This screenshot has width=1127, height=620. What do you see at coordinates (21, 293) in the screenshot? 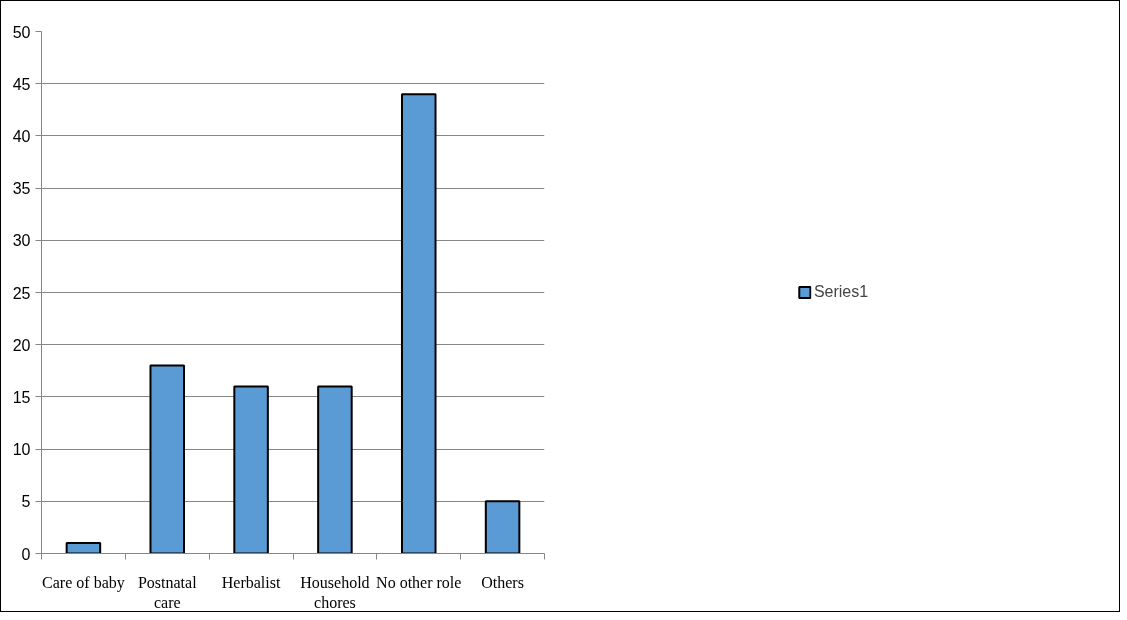
I see `y-tick-label: 25` at bounding box center [21, 293].